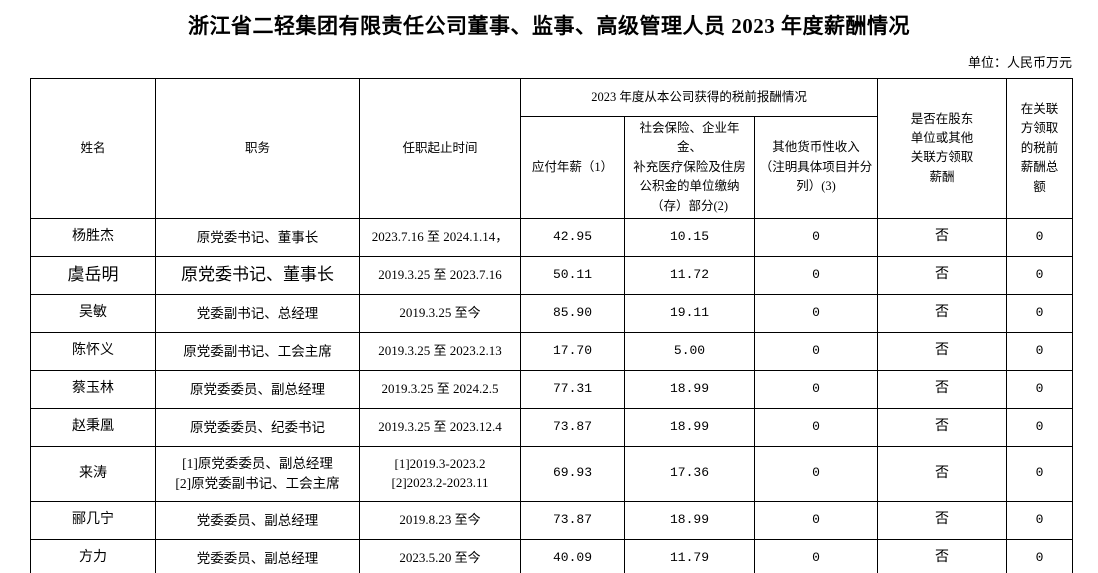 This screenshot has height=573, width=1098. I want to click on cell-position: 原党委委员、纪委书记, so click(257, 427).